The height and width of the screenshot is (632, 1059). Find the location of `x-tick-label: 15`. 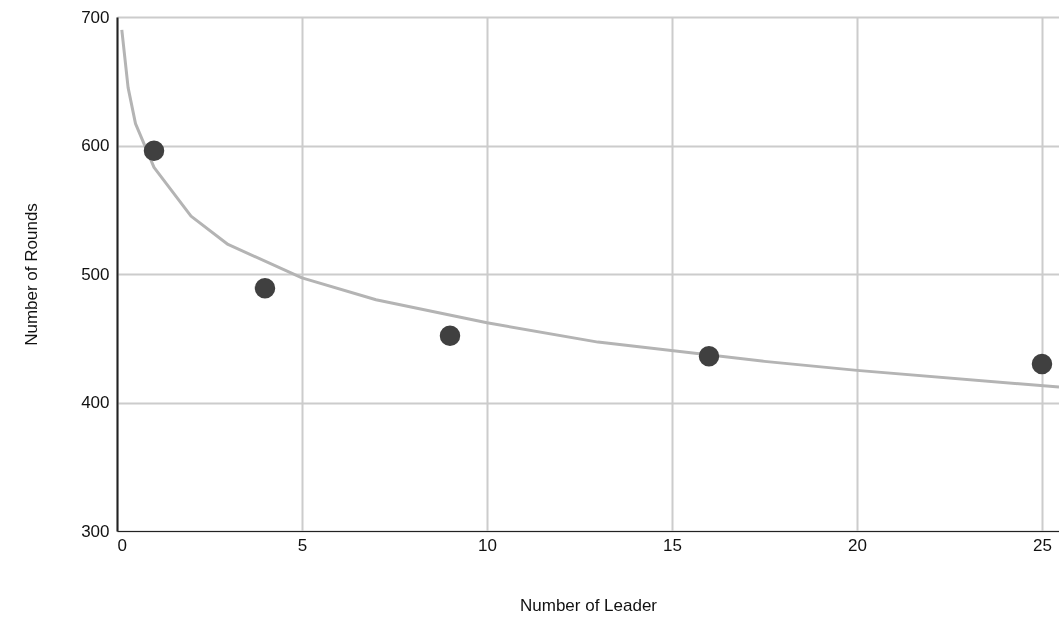

x-tick-label: 15 is located at coordinates (672, 545).